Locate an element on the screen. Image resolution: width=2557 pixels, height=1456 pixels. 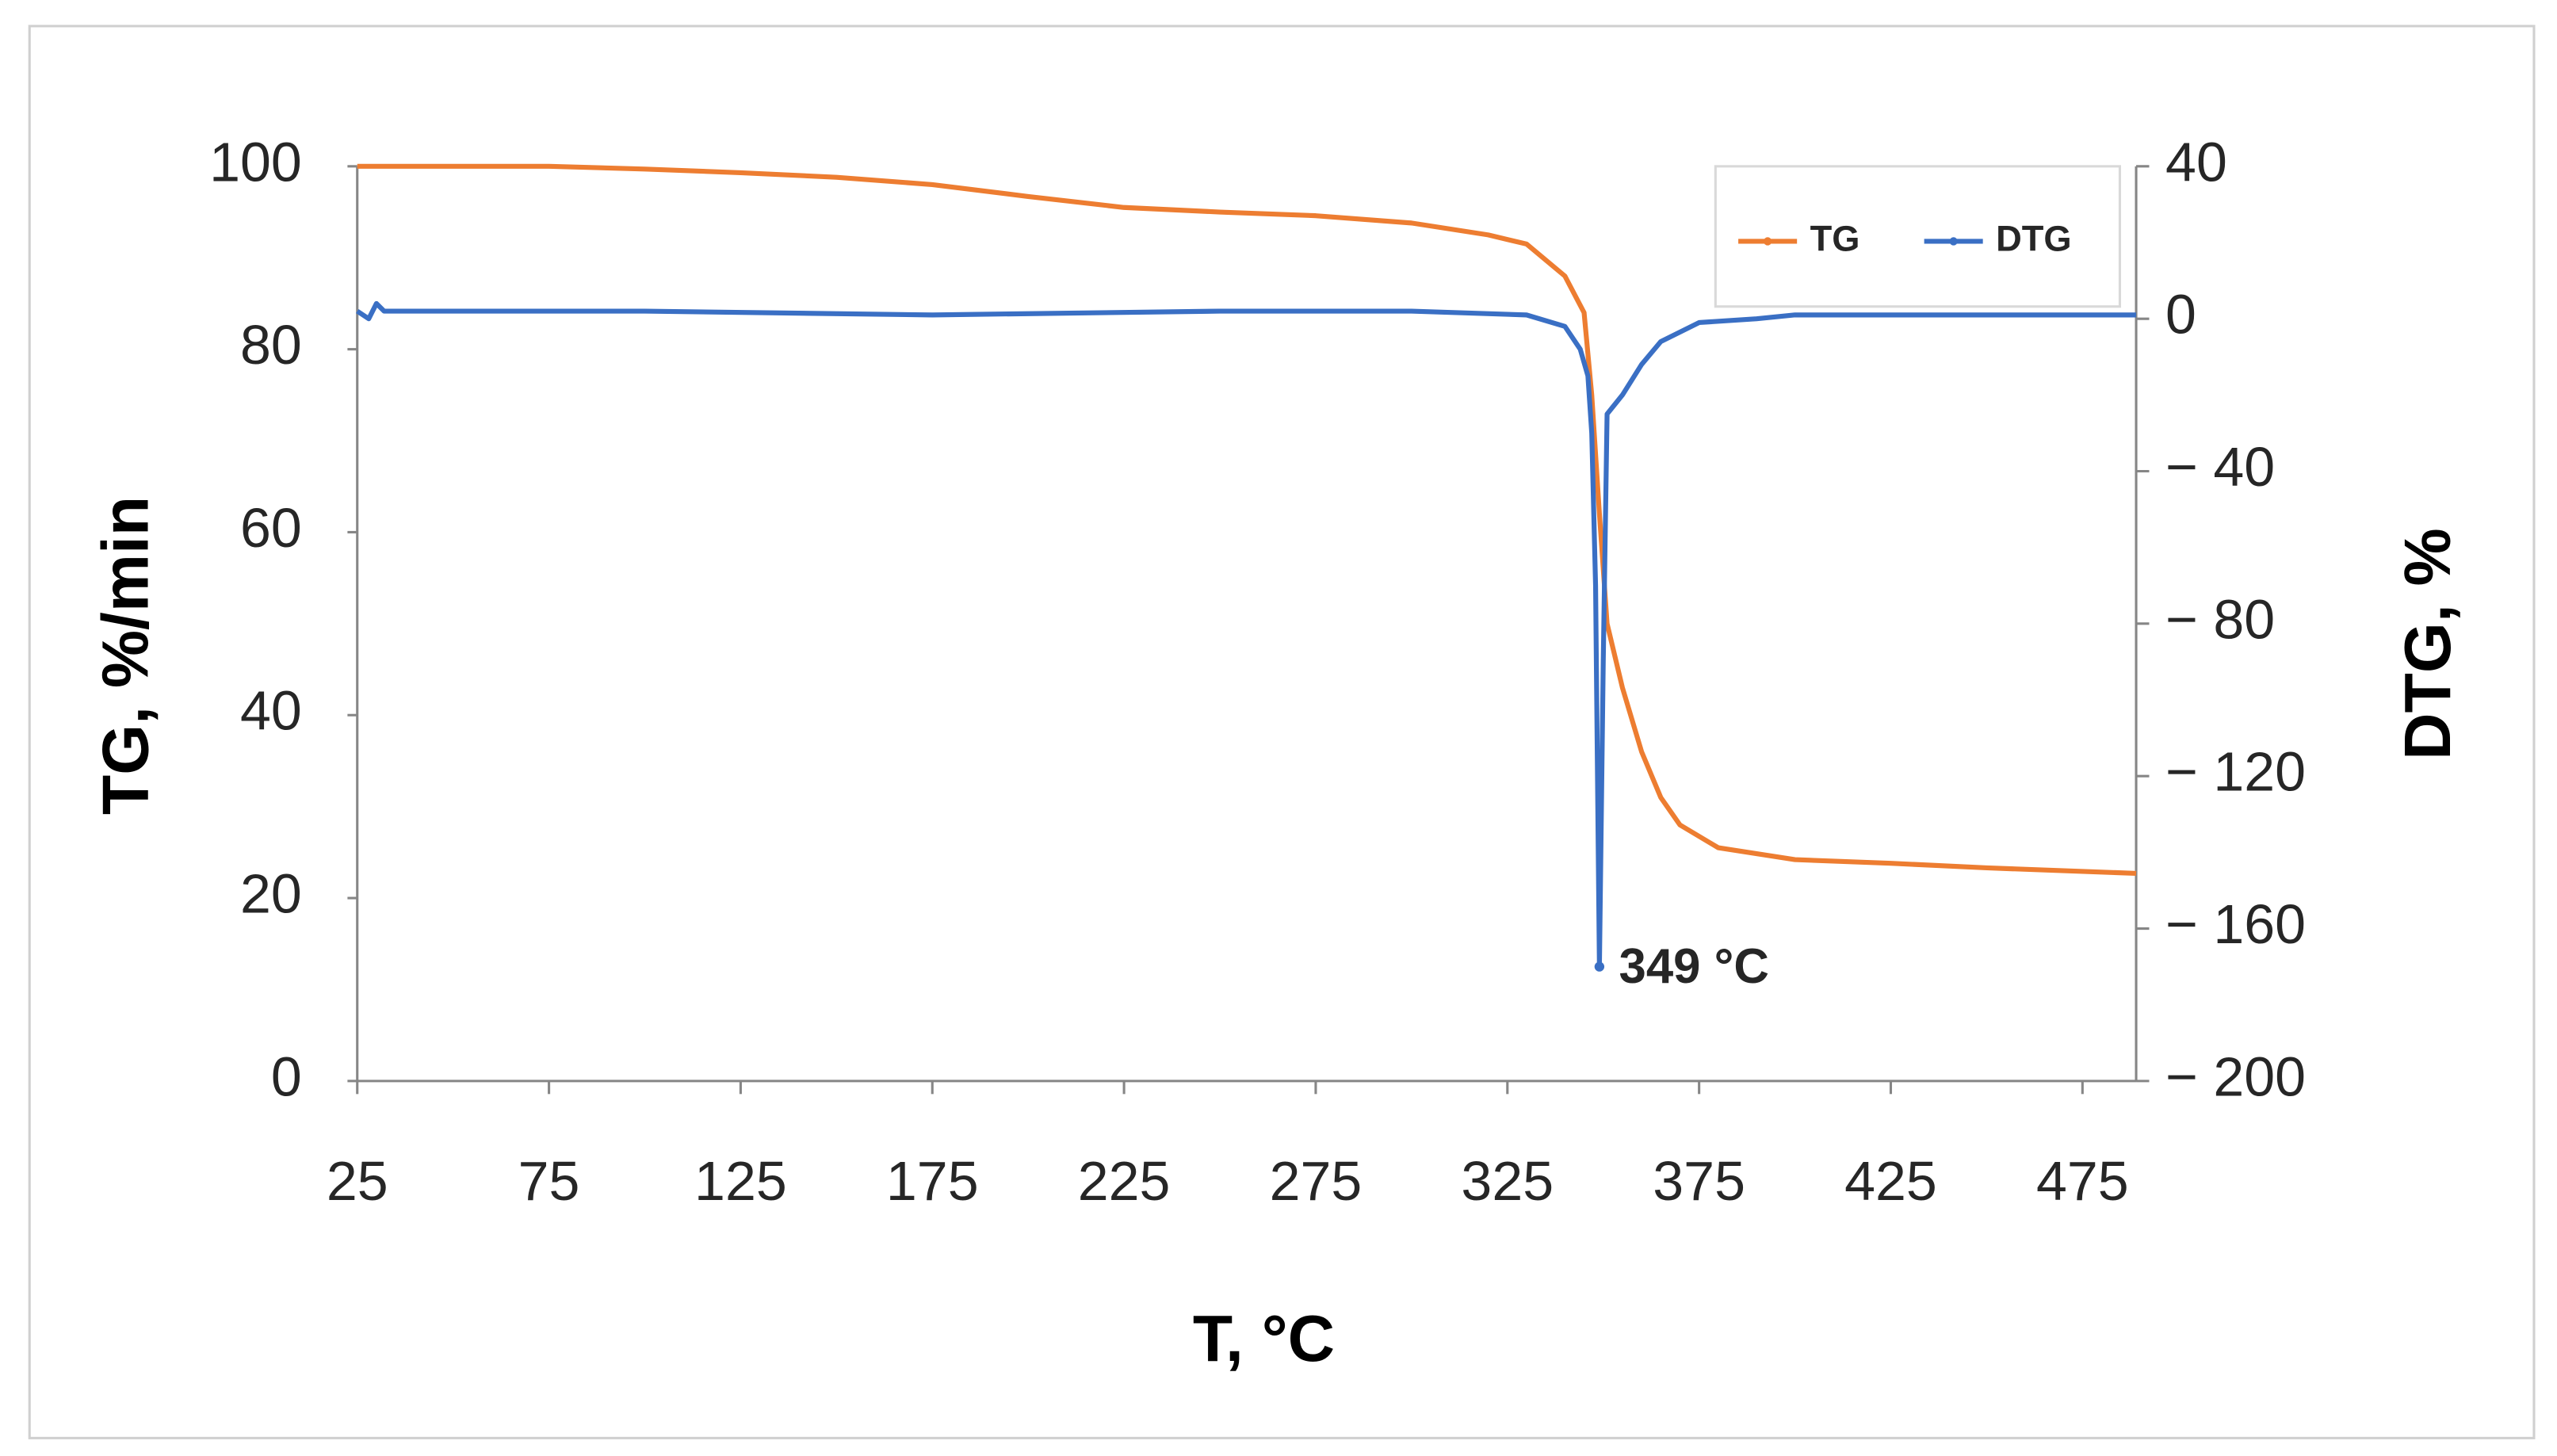
y2-tick-label: − 80 is located at coordinates (2220, 619).